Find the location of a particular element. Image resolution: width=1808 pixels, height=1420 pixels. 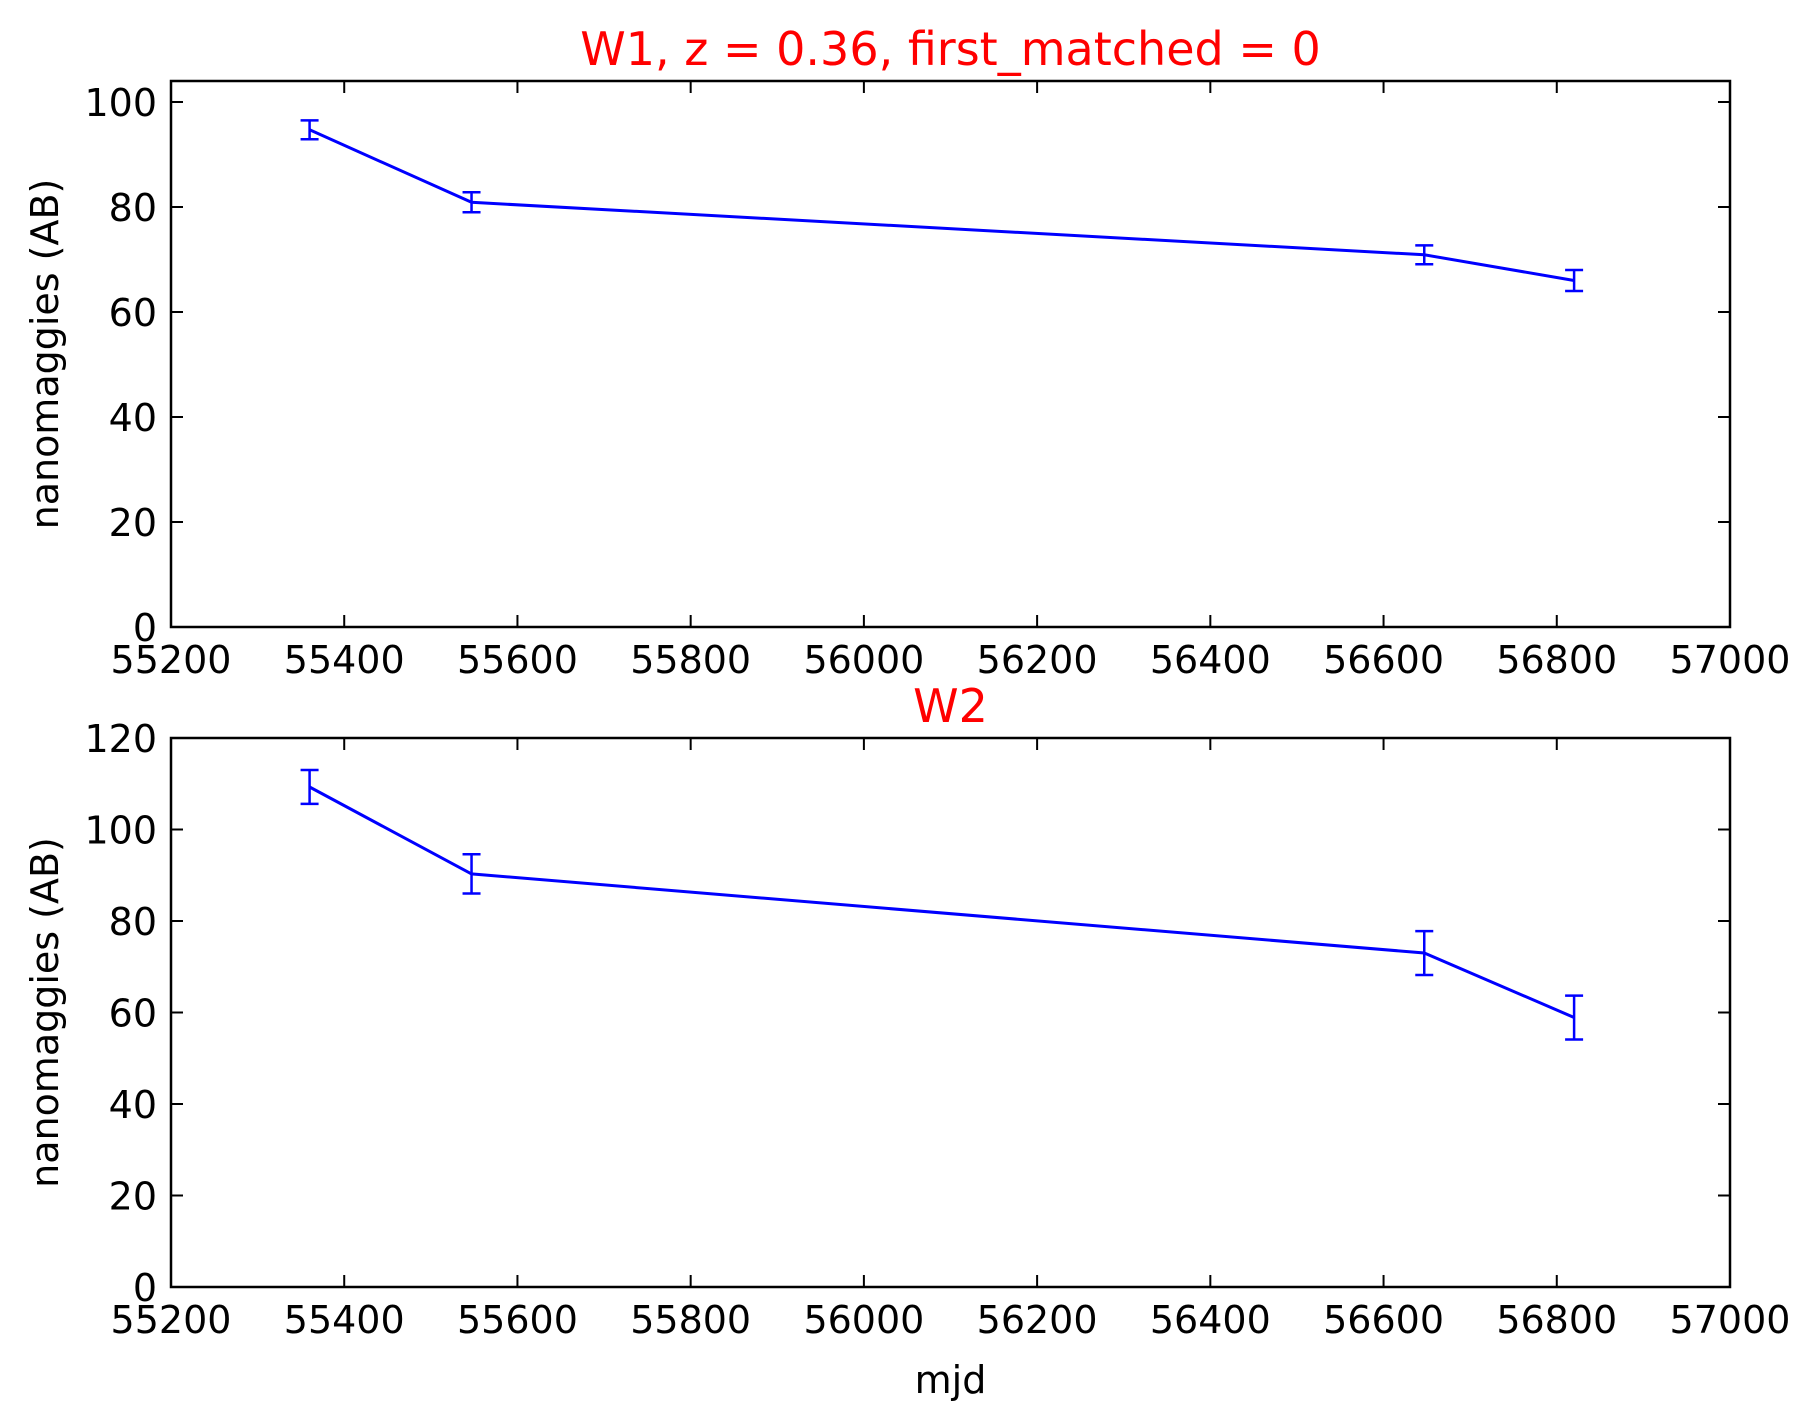

chart-title: W1, z = 0.36, first_matched = 0 is located at coordinates (950, 49).